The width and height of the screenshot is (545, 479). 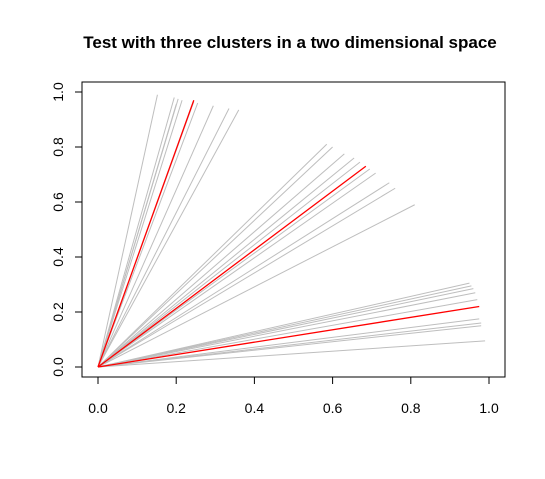 I want to click on y-axis: 0.0 0.2 0.4 0.6 0.8 1.0, so click(x=66, y=229).